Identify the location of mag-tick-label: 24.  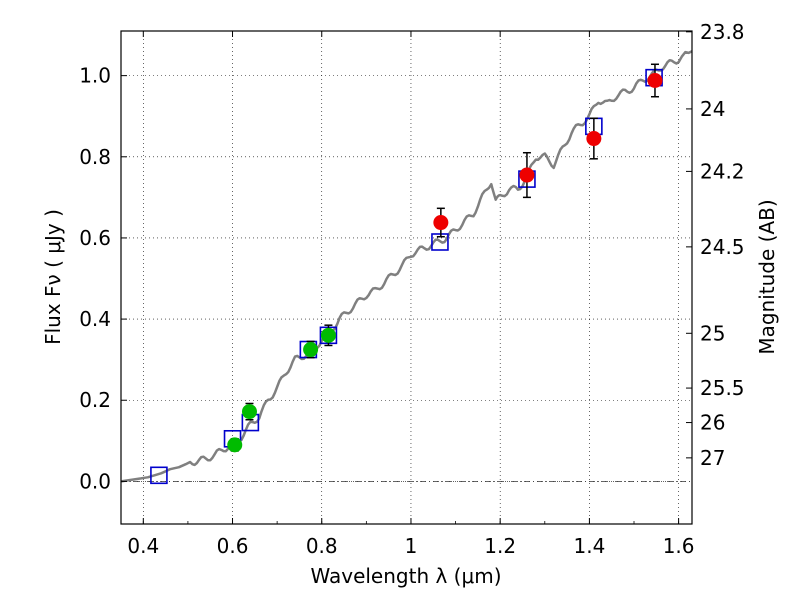
(712, 109).